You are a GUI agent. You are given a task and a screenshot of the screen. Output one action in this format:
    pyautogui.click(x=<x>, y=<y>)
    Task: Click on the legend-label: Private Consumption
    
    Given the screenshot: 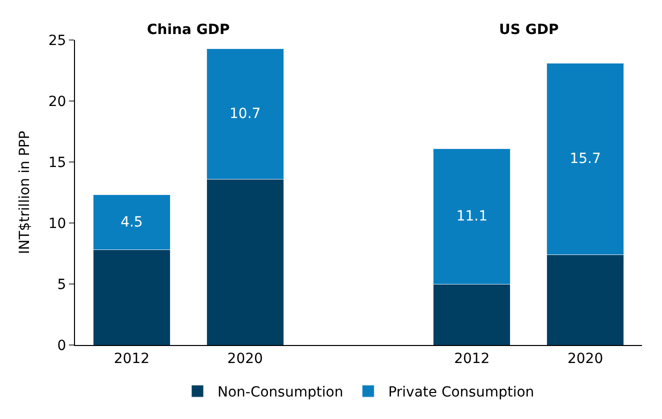 What is the action you would take?
    pyautogui.click(x=461, y=392)
    